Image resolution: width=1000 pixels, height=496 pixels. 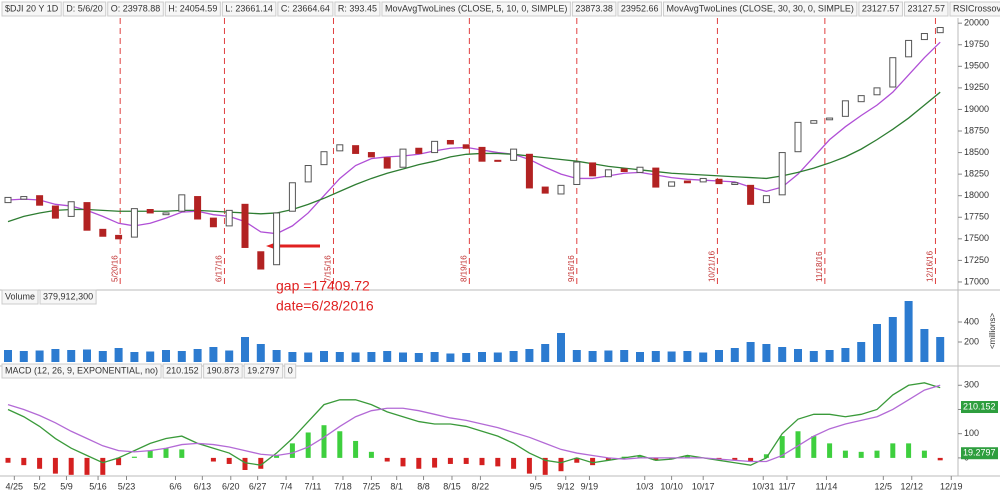 What do you see at coordinates (84, 8) in the screenshot?
I see `header-item: D: 5/6/20` at bounding box center [84, 8].